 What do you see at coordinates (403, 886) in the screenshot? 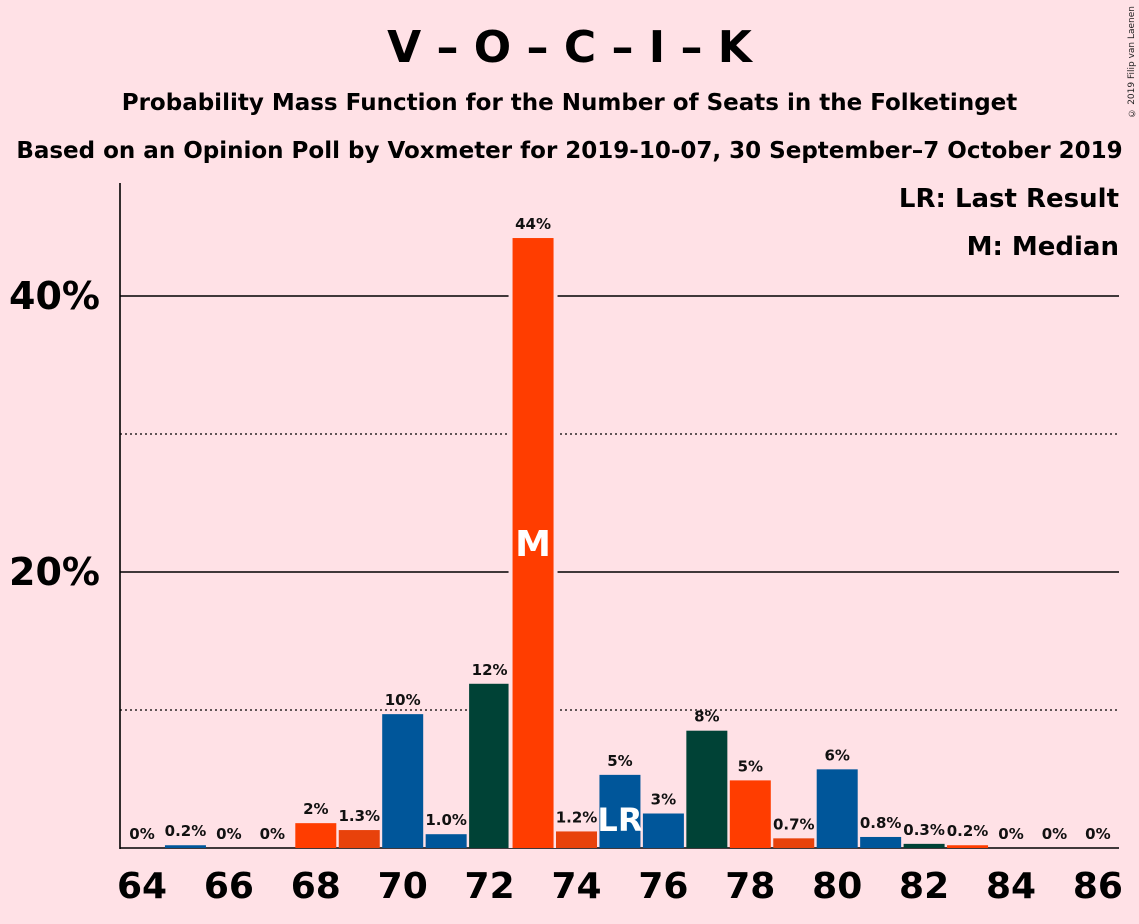
I see `x-tick-label: 70` at bounding box center [403, 886].